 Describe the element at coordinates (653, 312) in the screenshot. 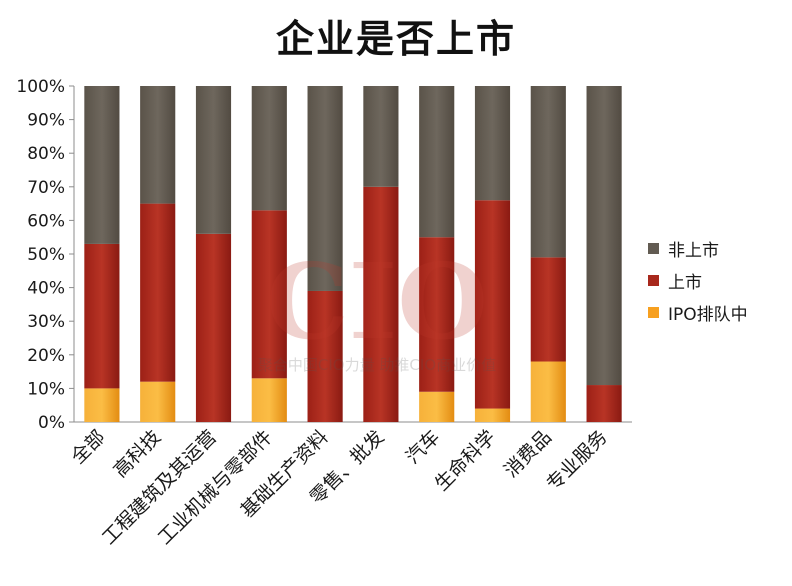

I see `legend-swatch-ipo` at that location.